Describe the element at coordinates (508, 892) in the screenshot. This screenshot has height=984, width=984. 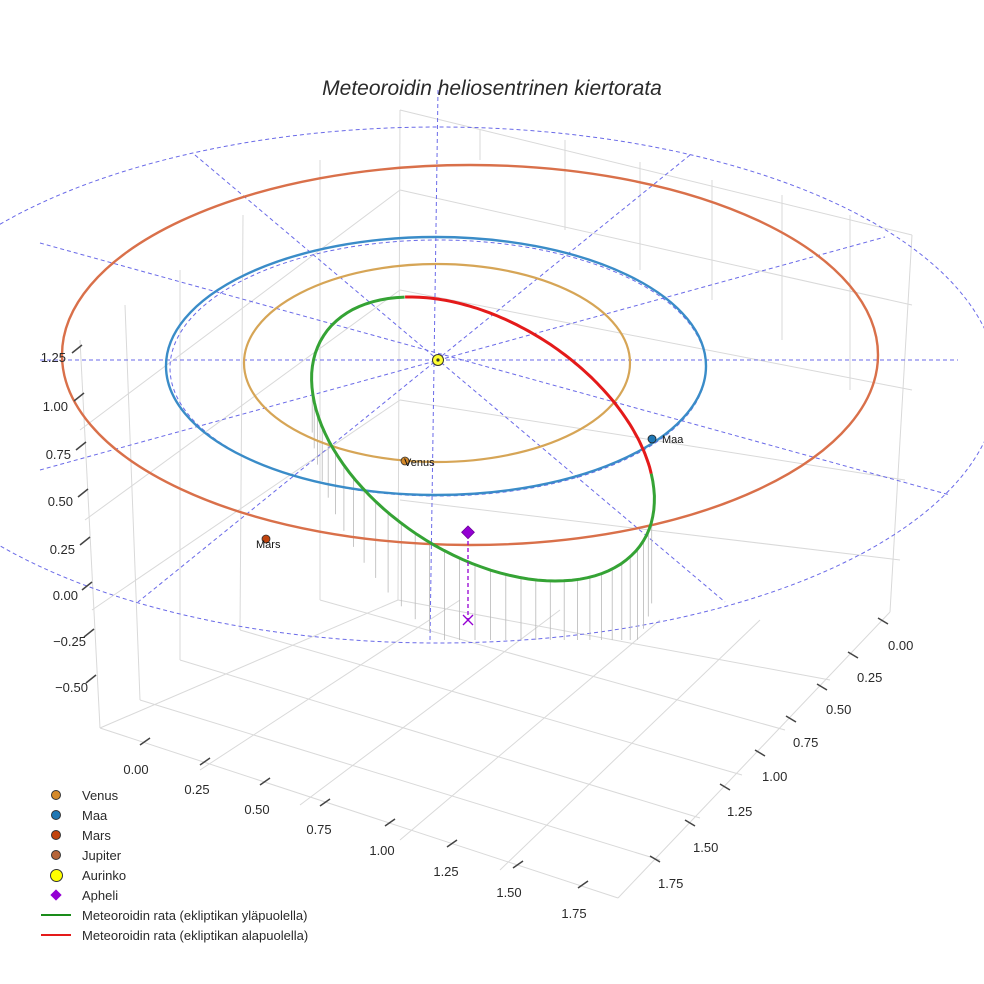
I see `x-tick-label: 1.50` at that location.